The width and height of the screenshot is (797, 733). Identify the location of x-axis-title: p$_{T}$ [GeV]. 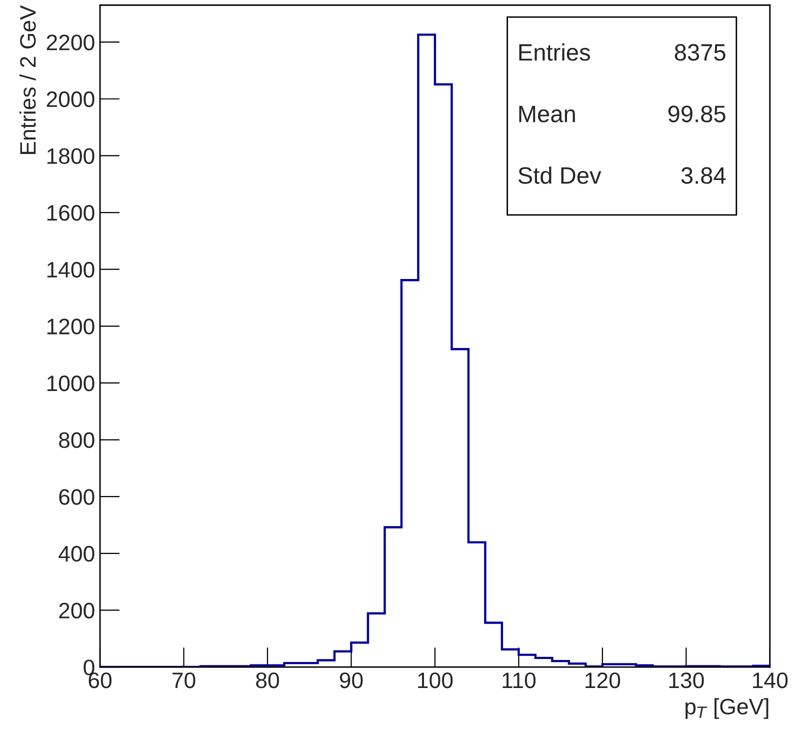
(727, 708).